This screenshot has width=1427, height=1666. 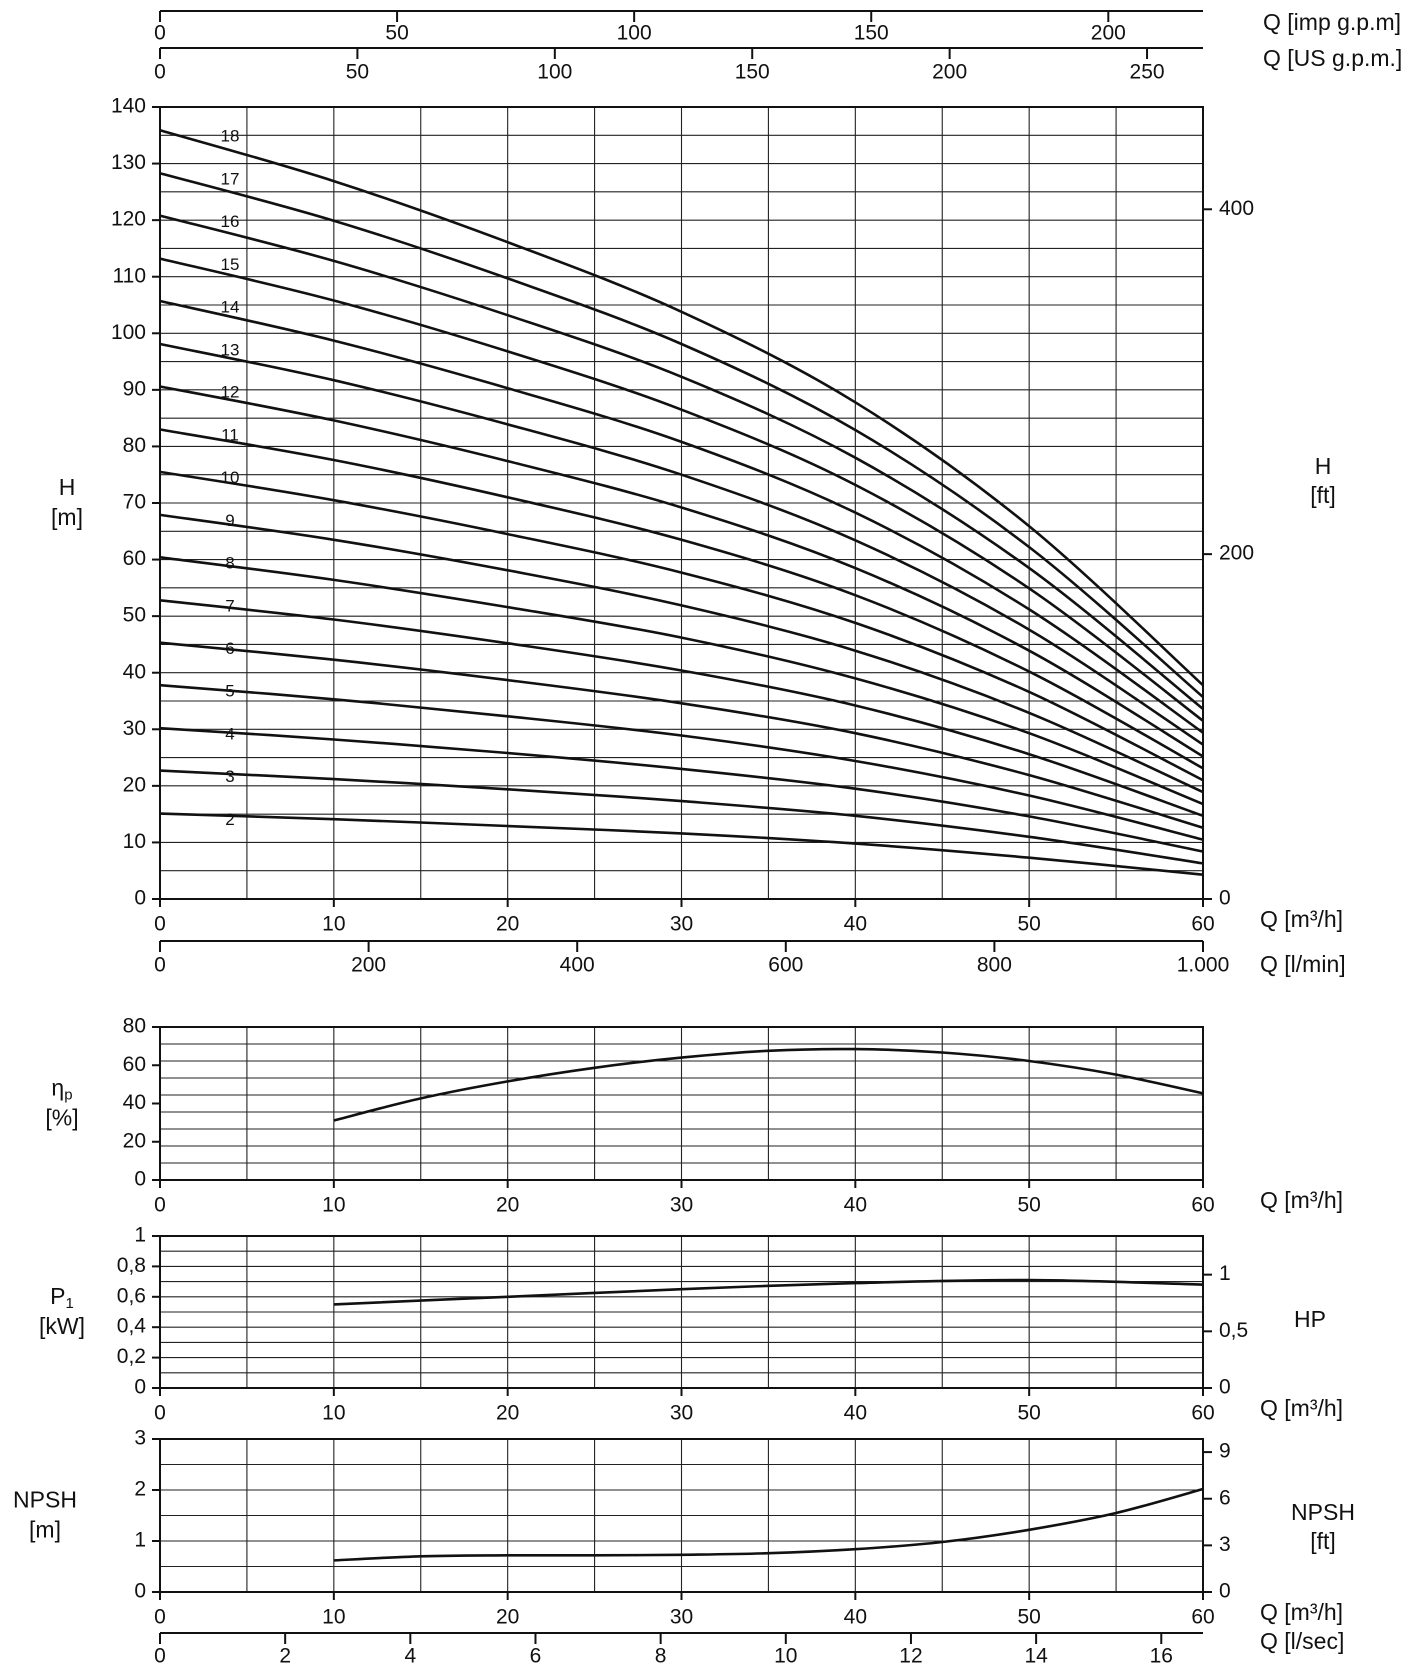 What do you see at coordinates (140, 1591) in the screenshot?
I see `npsh-y-tick-label: 0` at bounding box center [140, 1591].